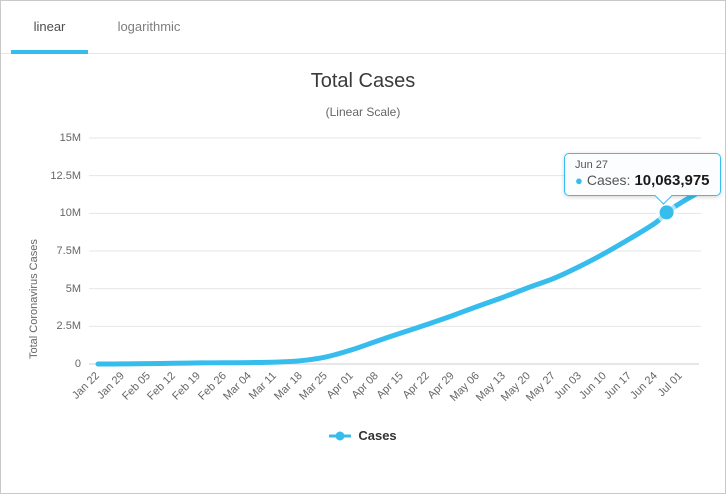 The image size is (726, 494). I want to click on legend-item-cases: Cases, so click(363, 435).